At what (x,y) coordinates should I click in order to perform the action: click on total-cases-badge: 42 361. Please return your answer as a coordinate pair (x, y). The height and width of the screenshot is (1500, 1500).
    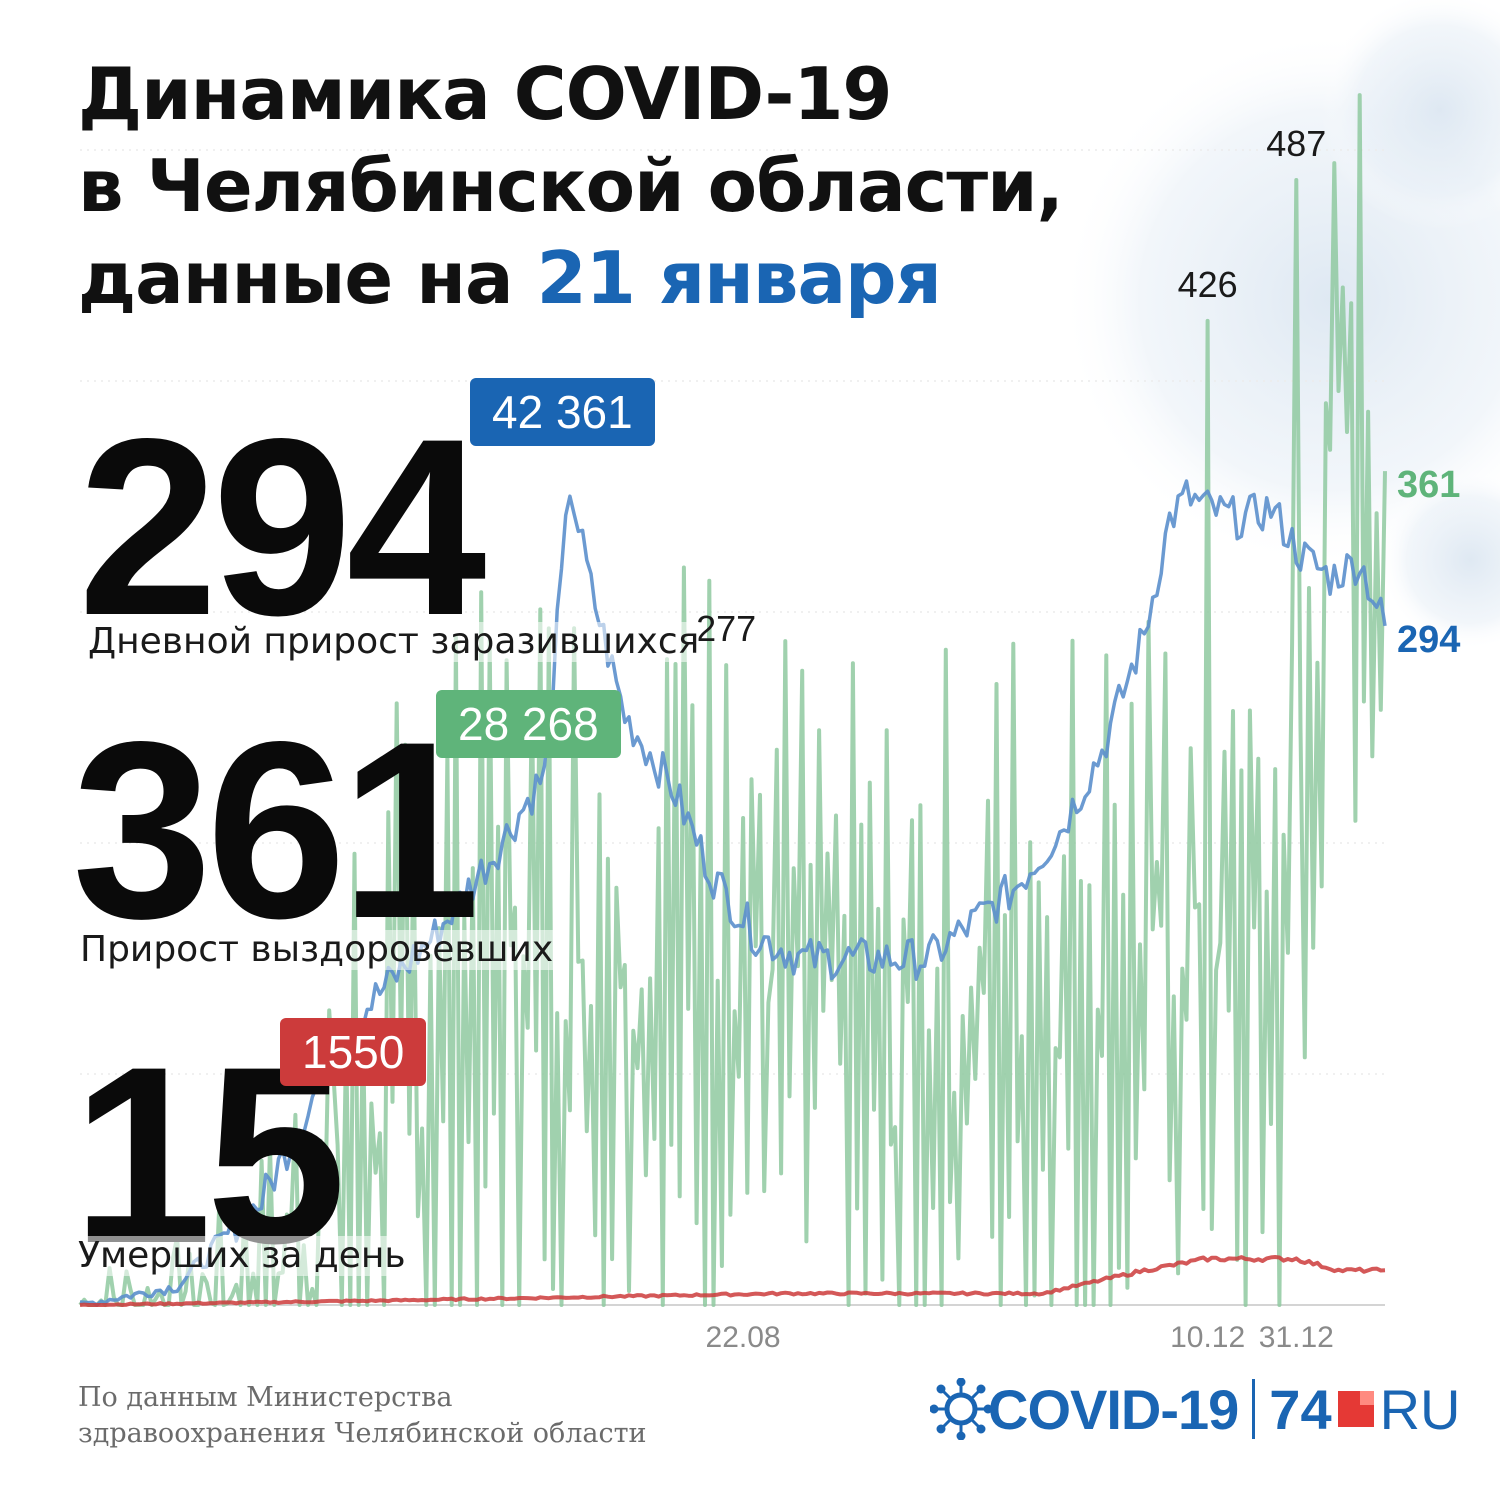
    Looking at the image, I should click on (562, 412).